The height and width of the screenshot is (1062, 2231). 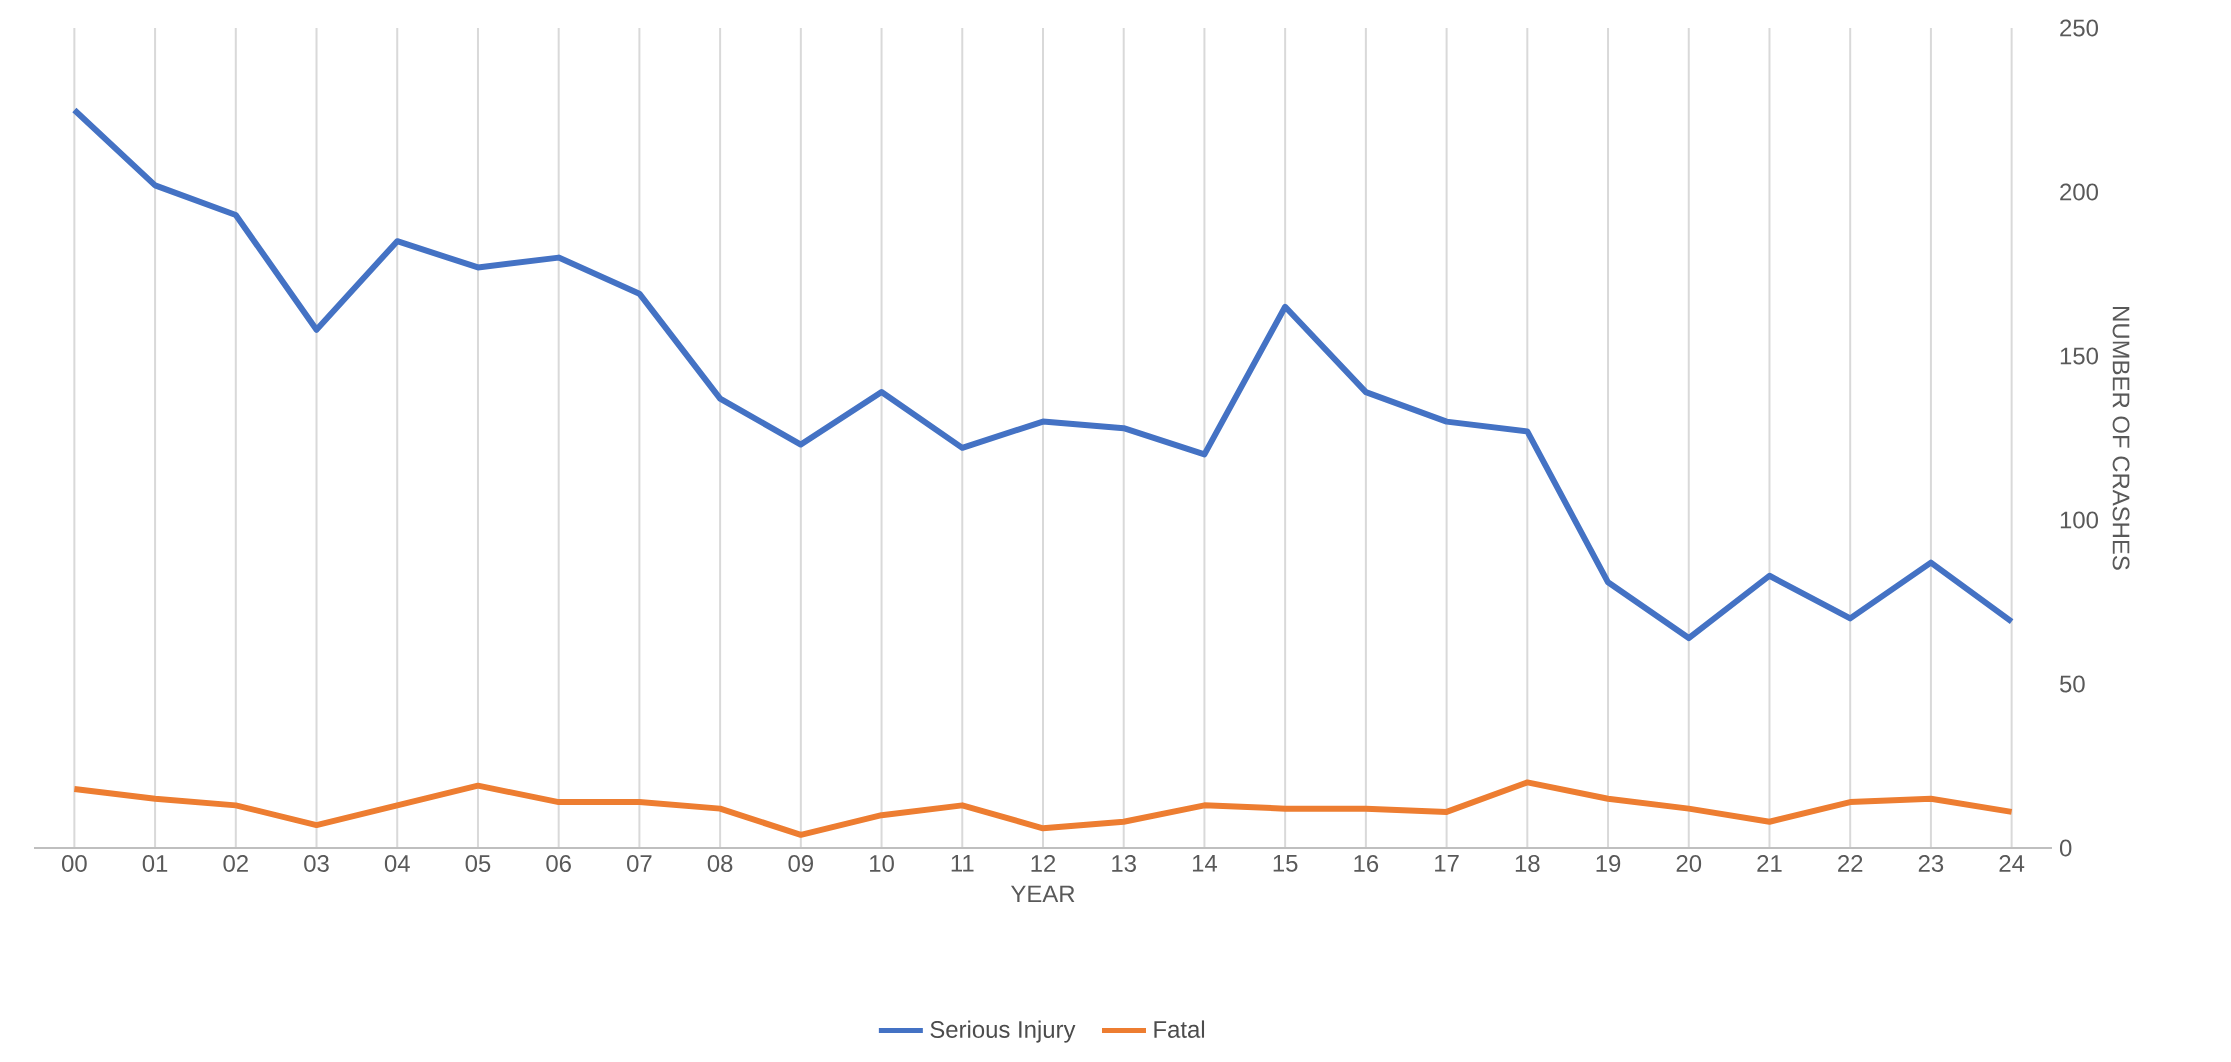 What do you see at coordinates (2079, 356) in the screenshot?
I see `y-tick-label: 150` at bounding box center [2079, 356].